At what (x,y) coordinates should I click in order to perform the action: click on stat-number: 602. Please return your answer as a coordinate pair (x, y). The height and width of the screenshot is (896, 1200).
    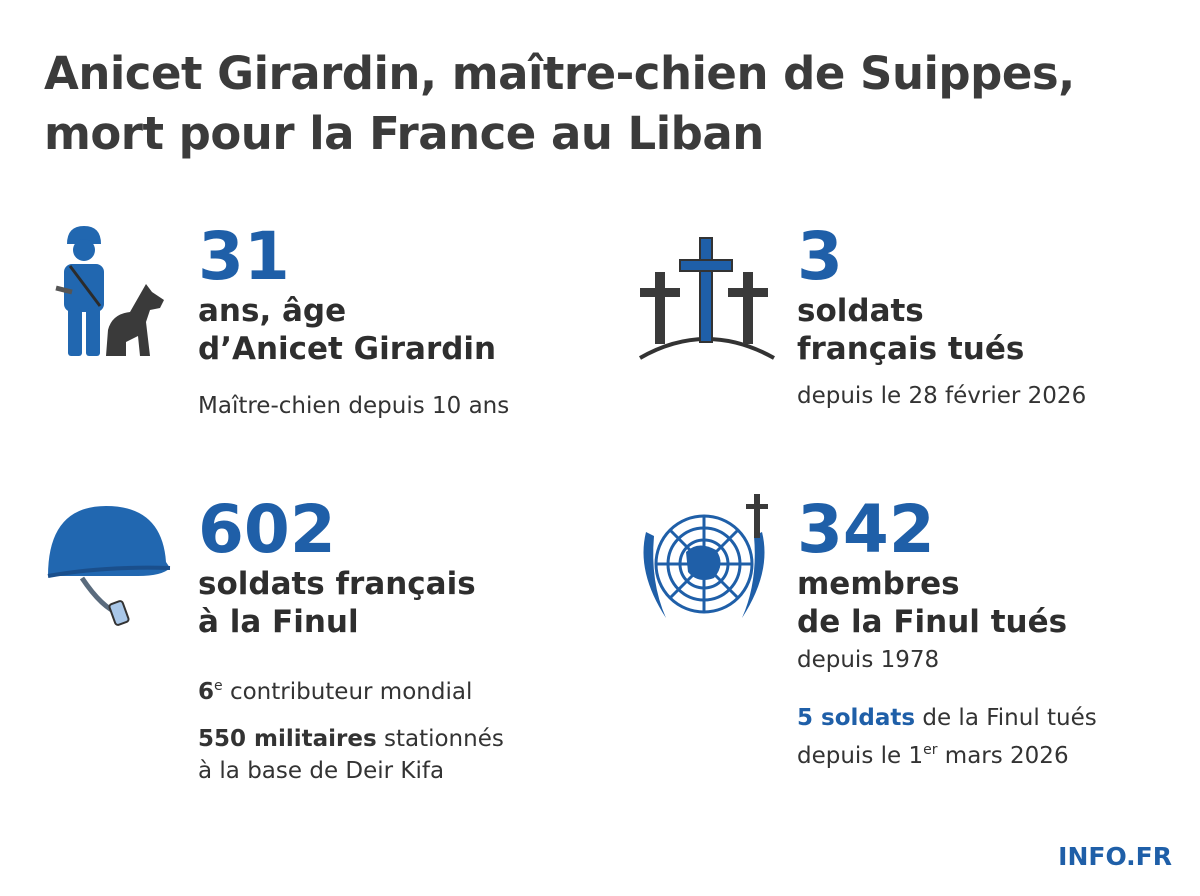
    Looking at the image, I should click on (267, 529).